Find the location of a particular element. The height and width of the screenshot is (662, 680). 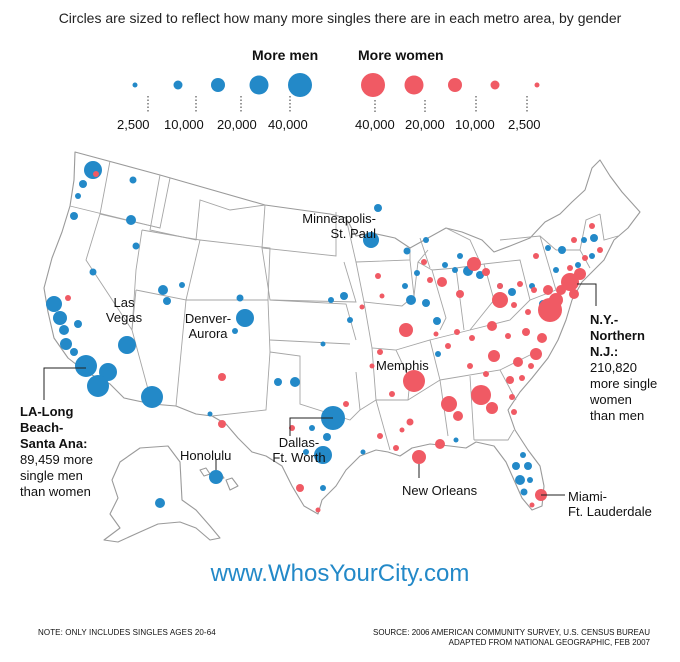

legend-circles is located at coordinates (336, 85).